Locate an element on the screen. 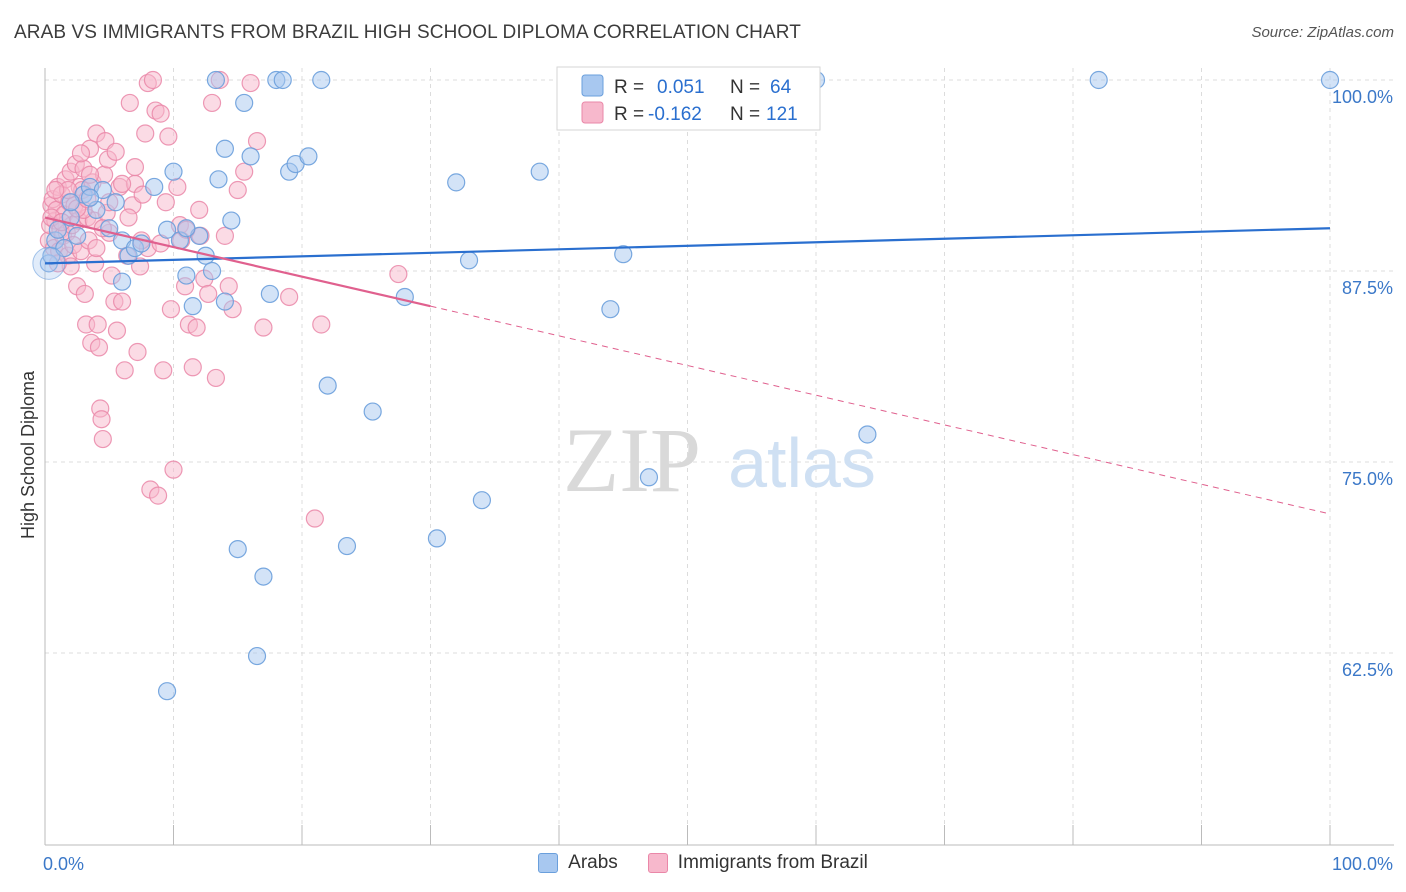 The height and width of the screenshot is (892, 1406). legend-r-label-2: R = is located at coordinates (629, 114).